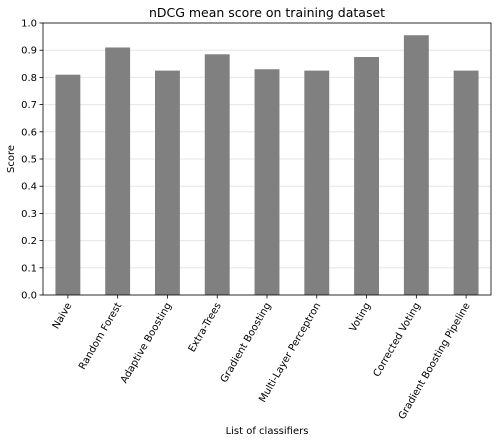 The height and width of the screenshot is (443, 503). I want to click on chart-title: nDCG mean score on training dataset, so click(267, 12).